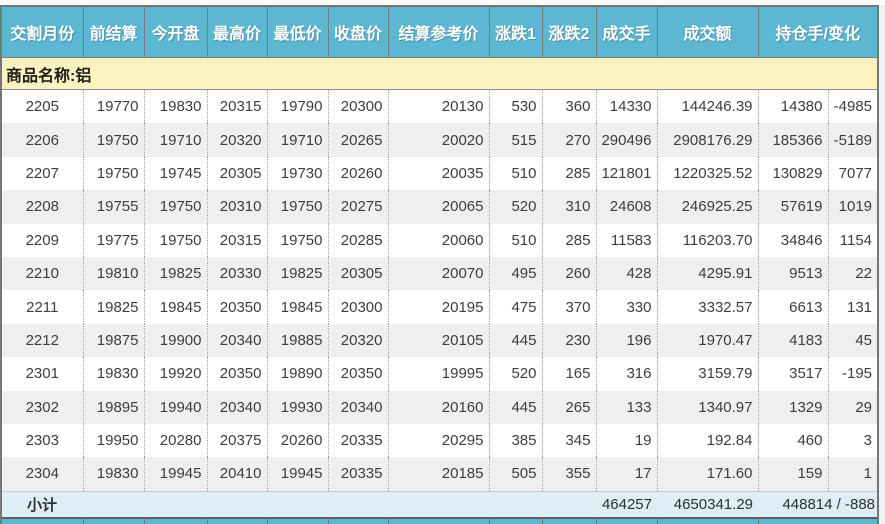 This screenshot has width=885, height=524. Describe the element at coordinates (114, 307) in the screenshot. I see `cell-prev_settle: 19825` at that location.